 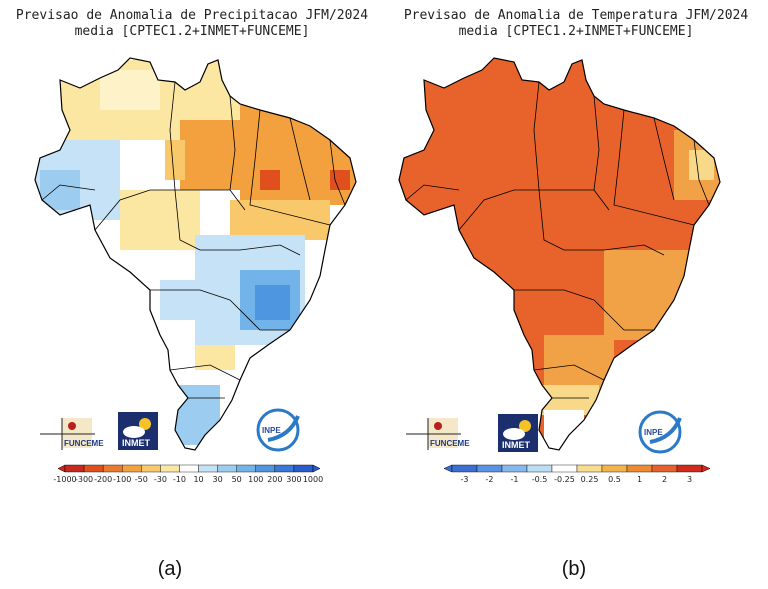 What do you see at coordinates (574, 569) in the screenshot?
I see `temperature-caption: (b)` at bounding box center [574, 569].